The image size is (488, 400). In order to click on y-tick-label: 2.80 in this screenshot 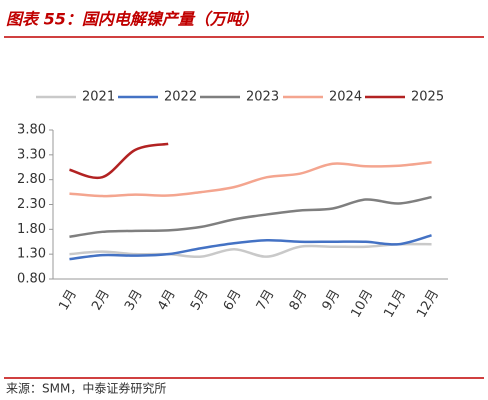, I will do `click(31, 179)`.